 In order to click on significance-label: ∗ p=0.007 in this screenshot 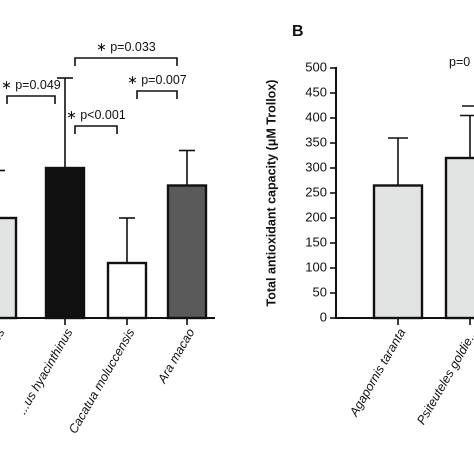, I will do `click(157, 80)`.